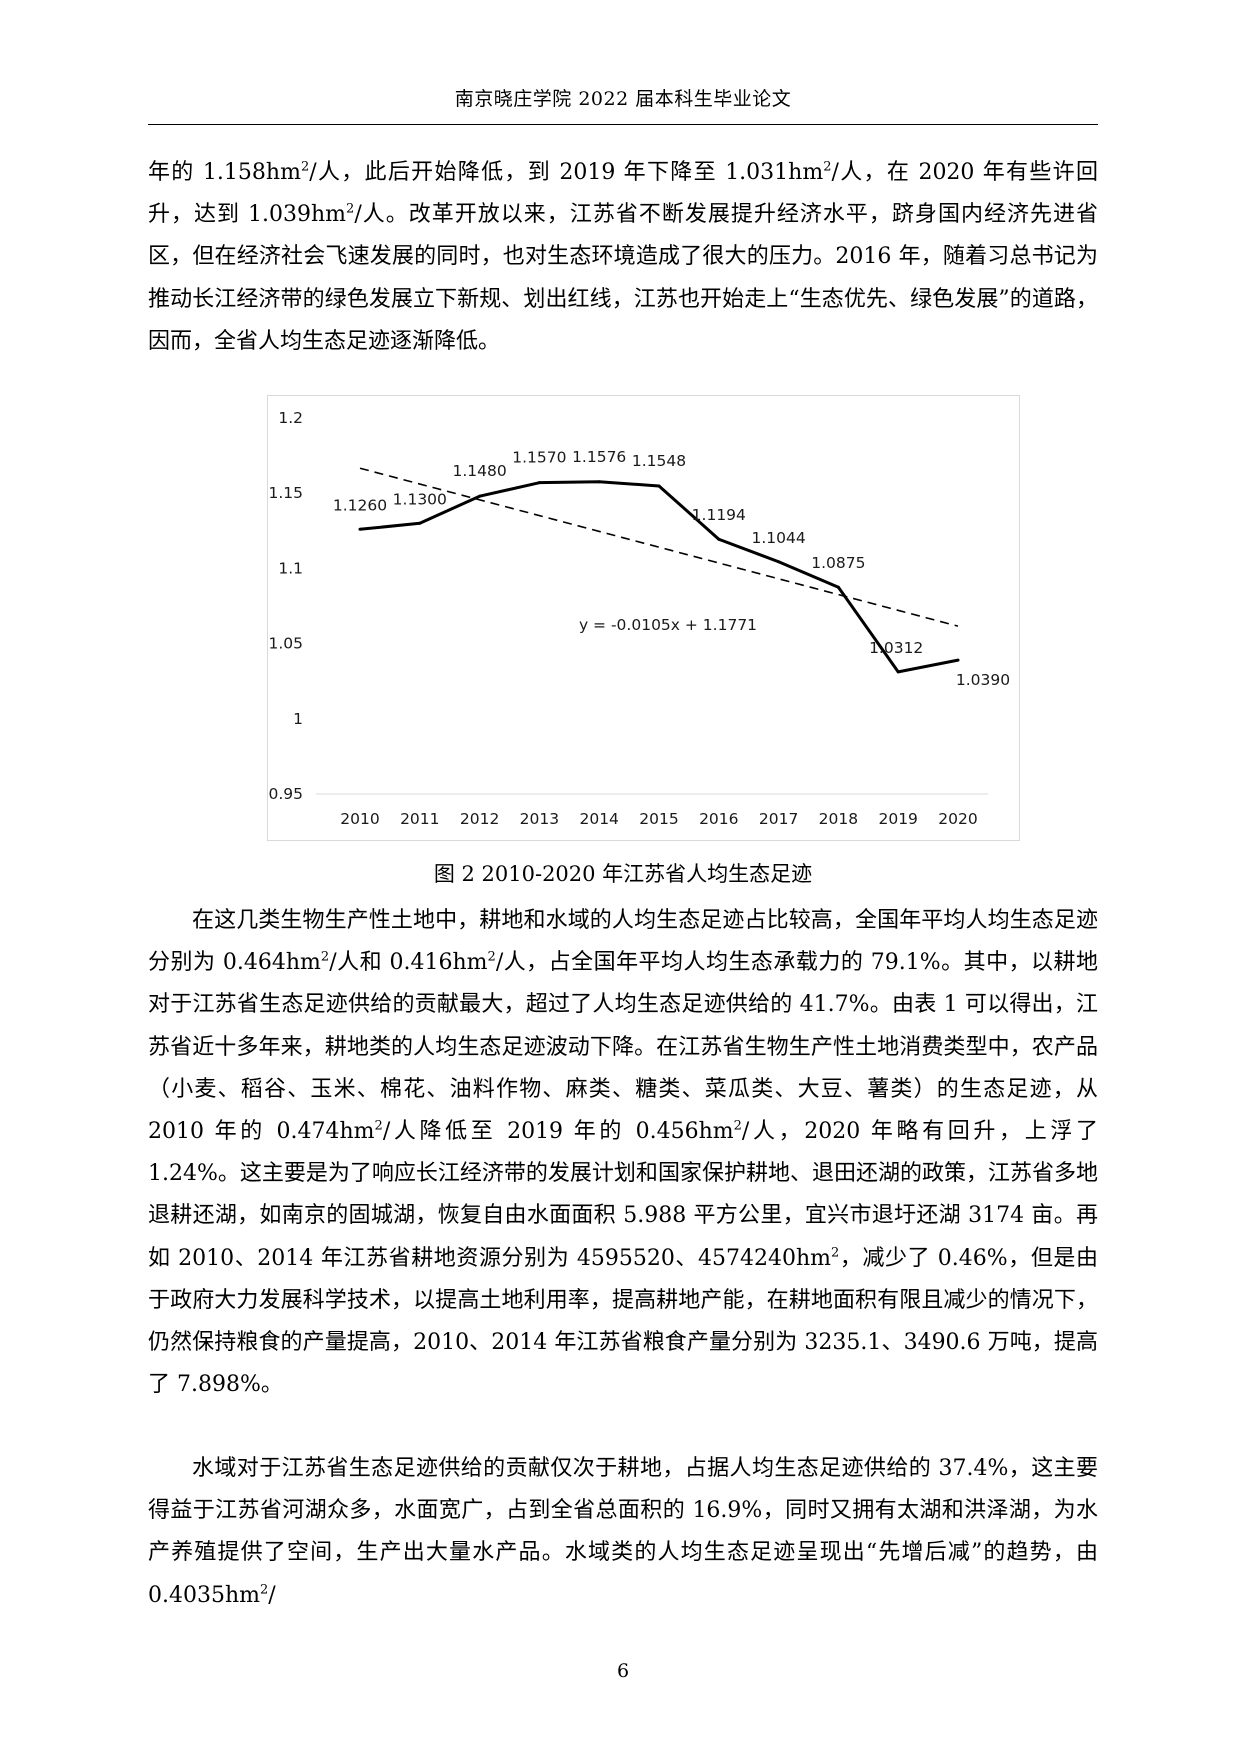  I want to click on y-tick-label: 1.1, so click(290, 568).